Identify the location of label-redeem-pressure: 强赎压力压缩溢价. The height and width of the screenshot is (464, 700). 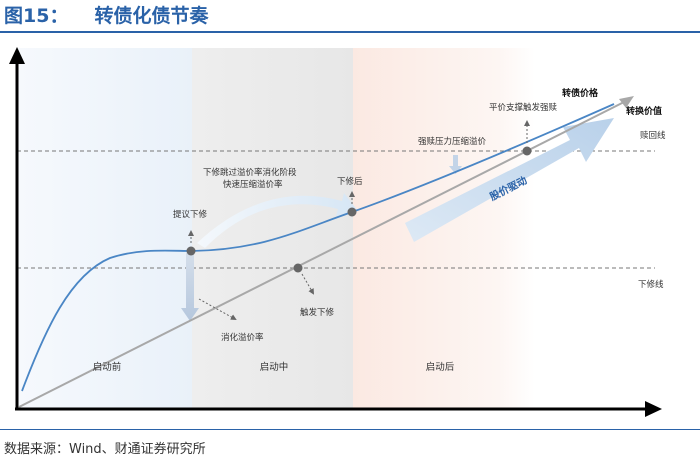
(452, 141).